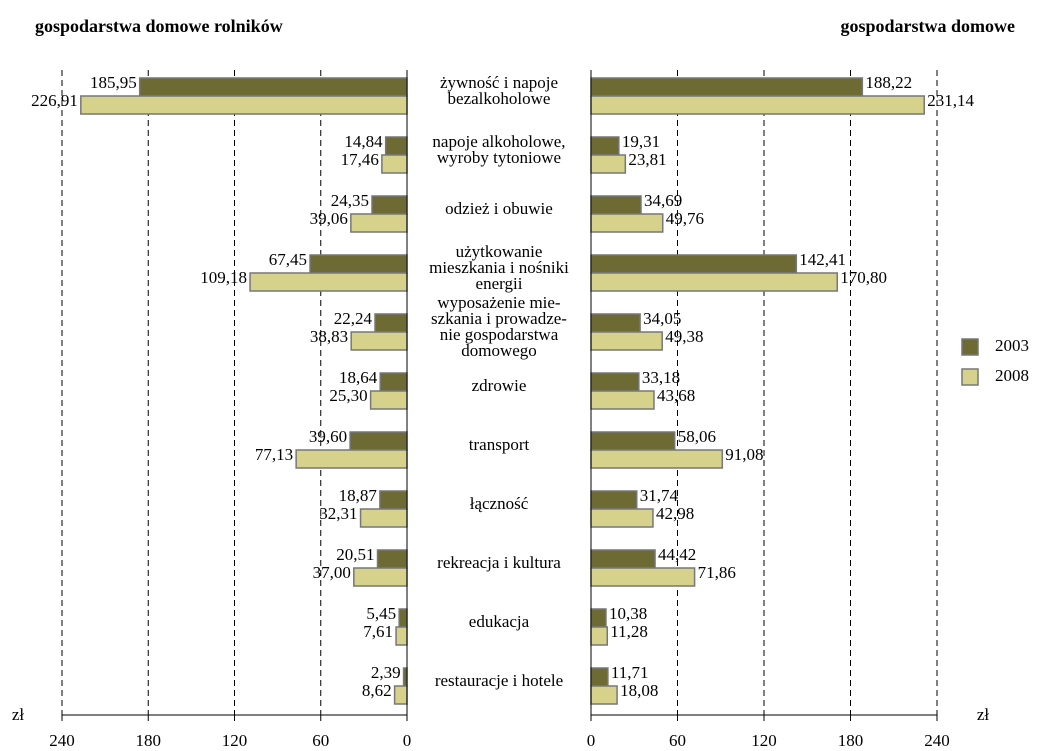 The height and width of the screenshot is (751, 1049). Describe the element at coordinates (358, 377) in the screenshot. I see `value-label: 18,64` at that location.